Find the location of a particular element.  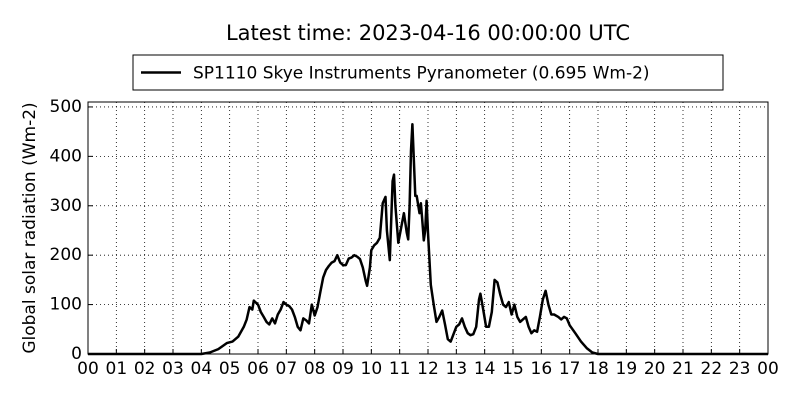

x-tick-label: 02 is located at coordinates (145, 369).